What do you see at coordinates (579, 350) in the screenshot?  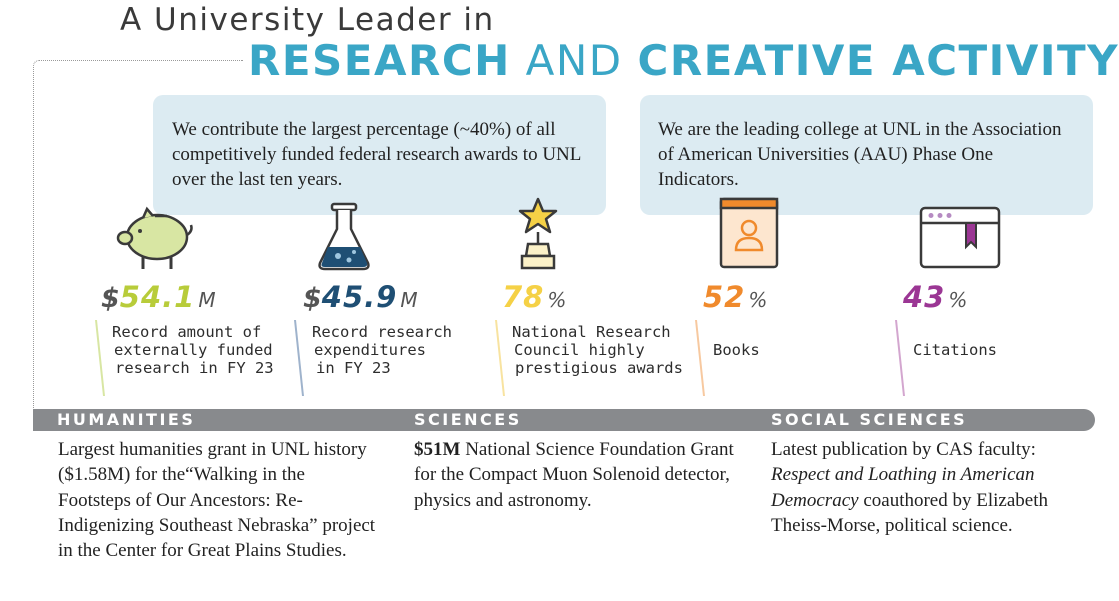 I see `desc-line: Council highly` at bounding box center [579, 350].